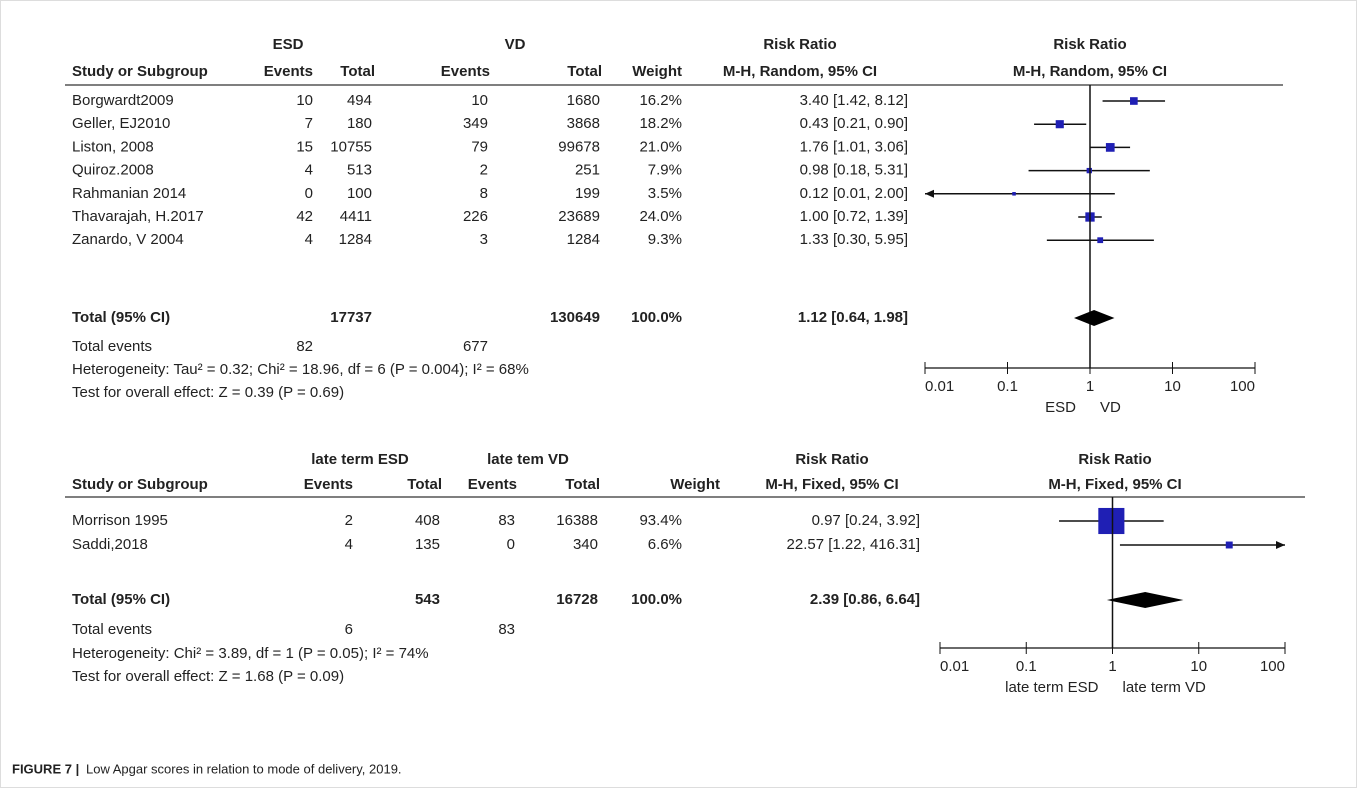 The image size is (1357, 788). What do you see at coordinates (129, 193) in the screenshot?
I see `study-name: Rahmanian 2014` at bounding box center [129, 193].